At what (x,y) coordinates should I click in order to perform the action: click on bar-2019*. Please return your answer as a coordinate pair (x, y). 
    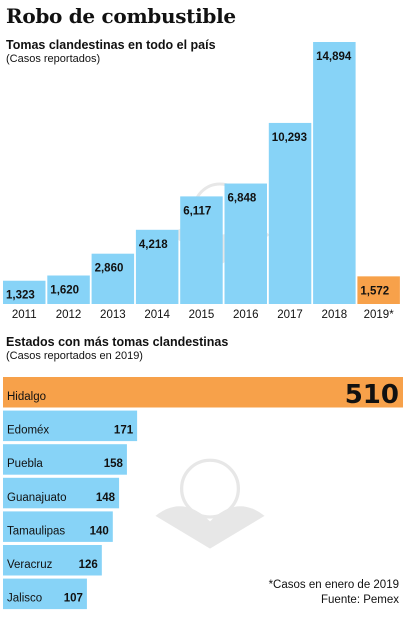
    Looking at the image, I should click on (378, 290).